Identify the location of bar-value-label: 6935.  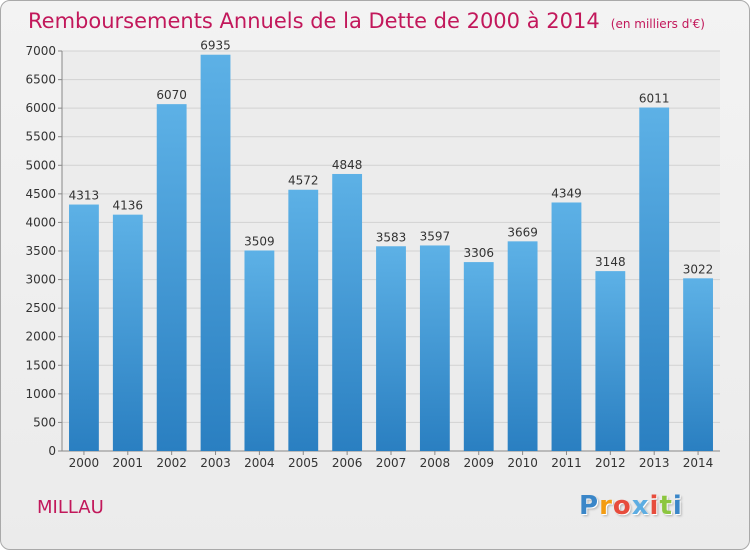
(215, 46).